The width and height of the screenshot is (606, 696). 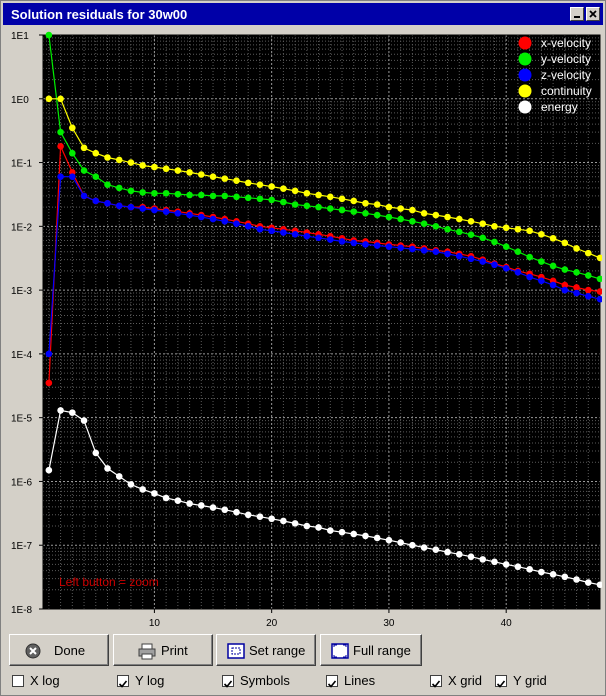 What do you see at coordinates (109, 582) in the screenshot?
I see `zoom-hint-annotation: Left button = zoom` at bounding box center [109, 582].